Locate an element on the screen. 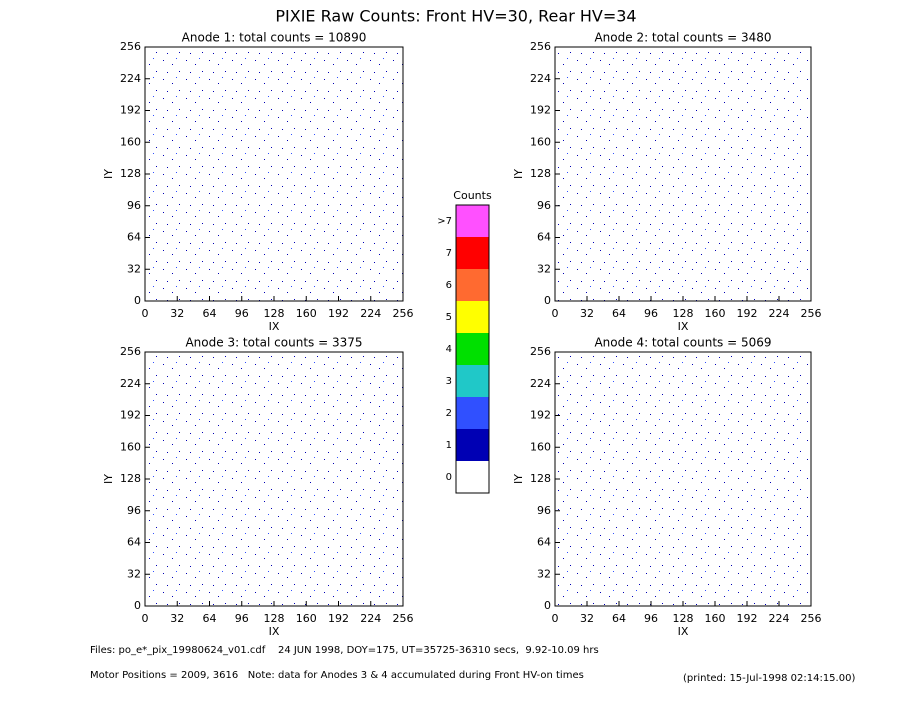  panel-title: Anode 2: total counts = 3480 is located at coordinates (682, 38).